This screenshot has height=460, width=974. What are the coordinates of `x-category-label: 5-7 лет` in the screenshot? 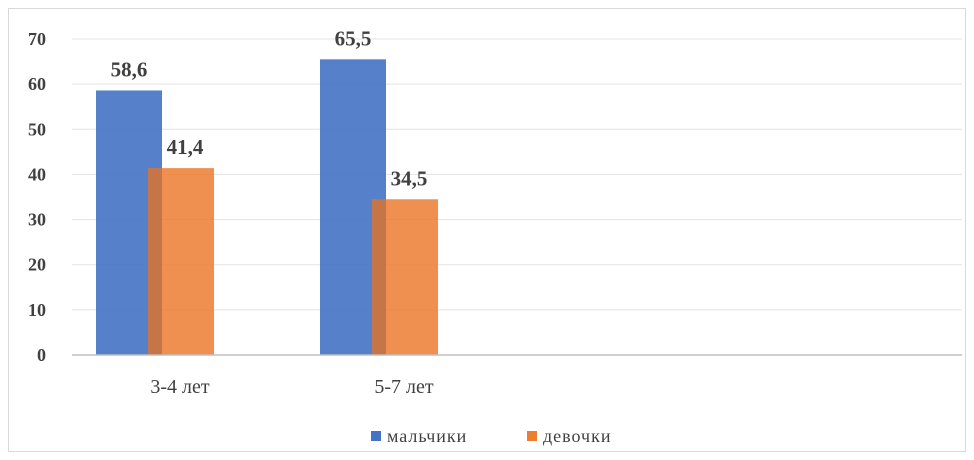 It's located at (404, 387).